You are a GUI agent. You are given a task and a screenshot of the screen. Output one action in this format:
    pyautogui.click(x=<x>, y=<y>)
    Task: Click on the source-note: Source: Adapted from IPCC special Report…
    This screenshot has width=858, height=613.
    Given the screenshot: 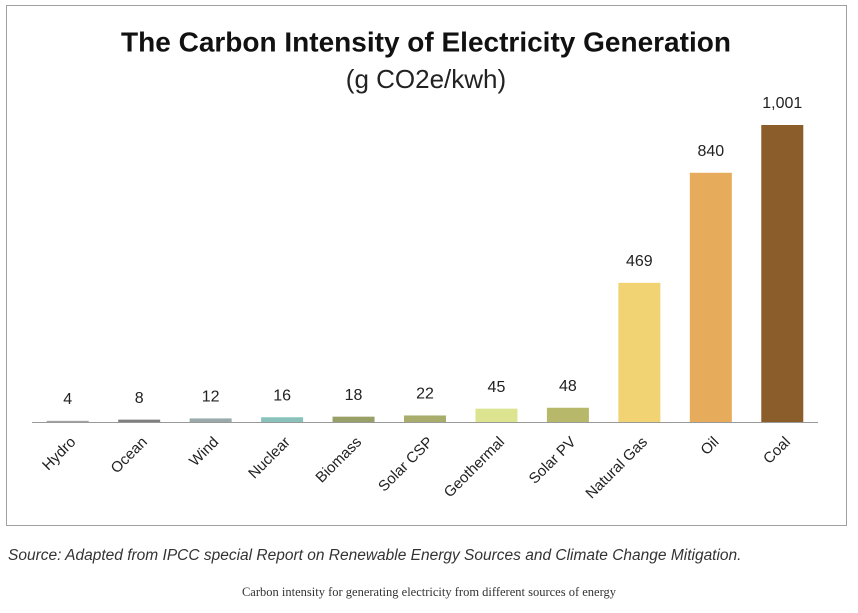 What is the action you would take?
    pyautogui.click(x=374, y=555)
    